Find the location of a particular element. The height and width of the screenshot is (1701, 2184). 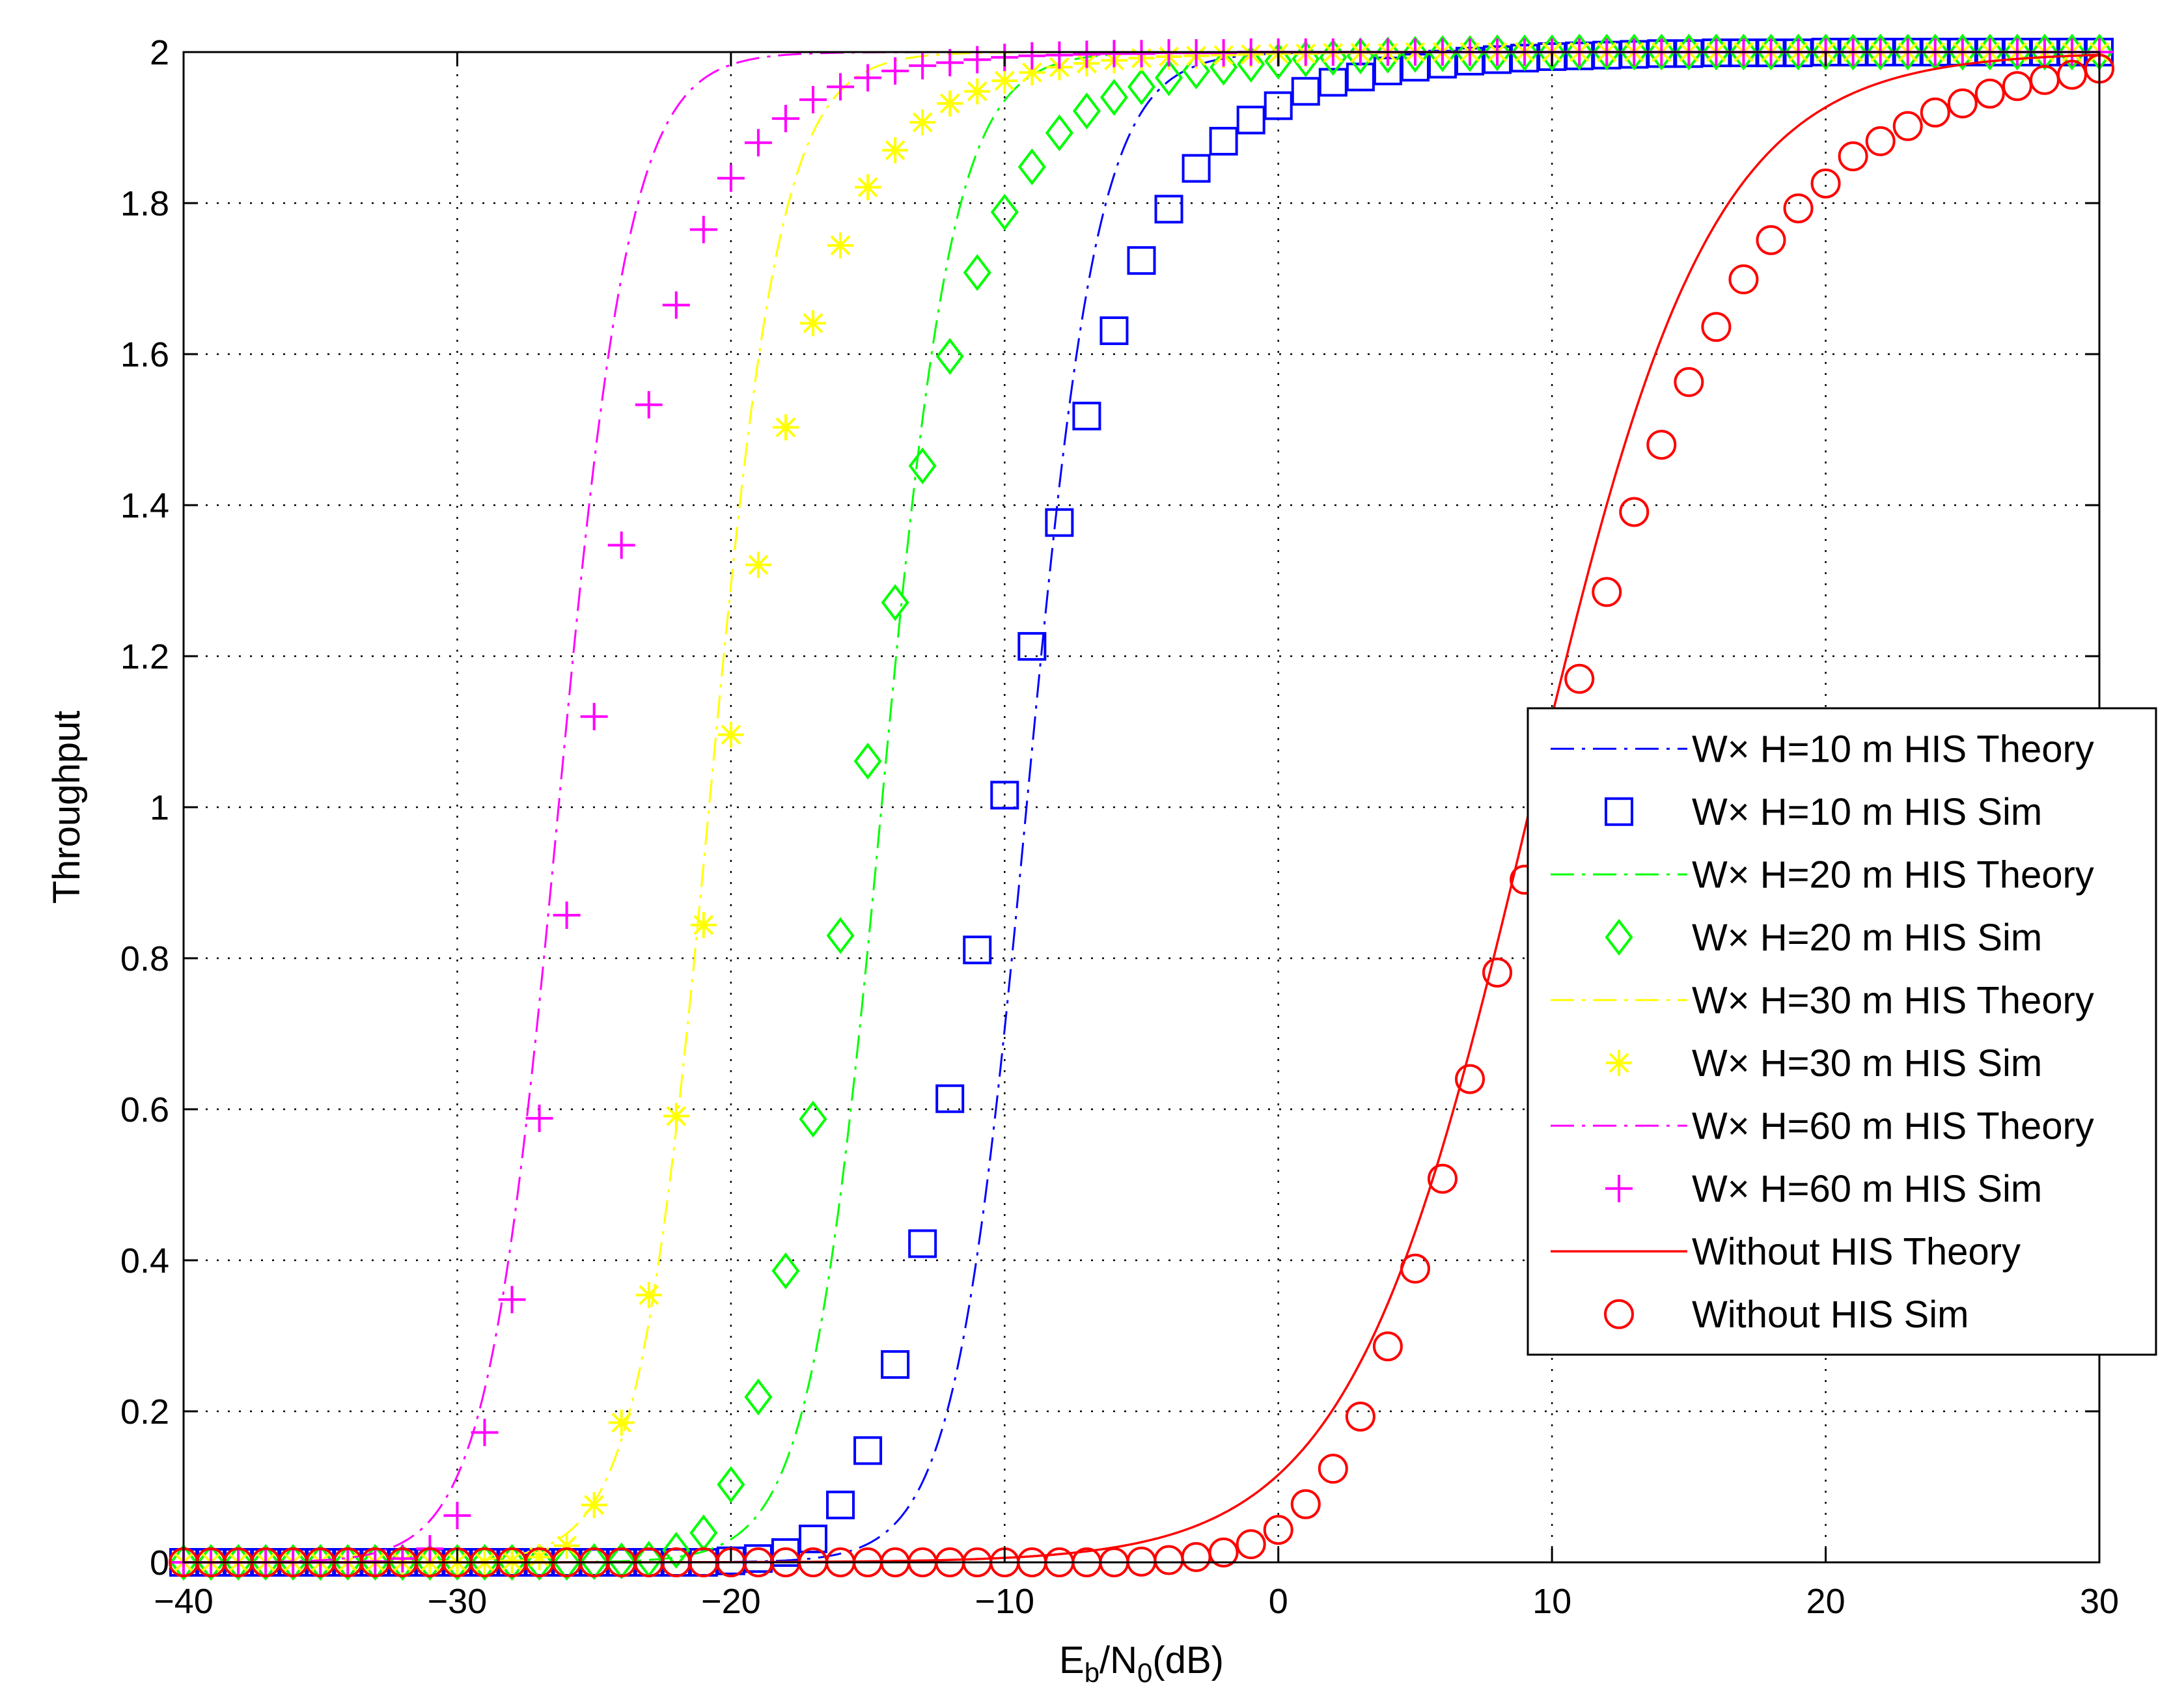

legend-label: W× H=60 m HIS Theory is located at coordinates (1893, 1126).